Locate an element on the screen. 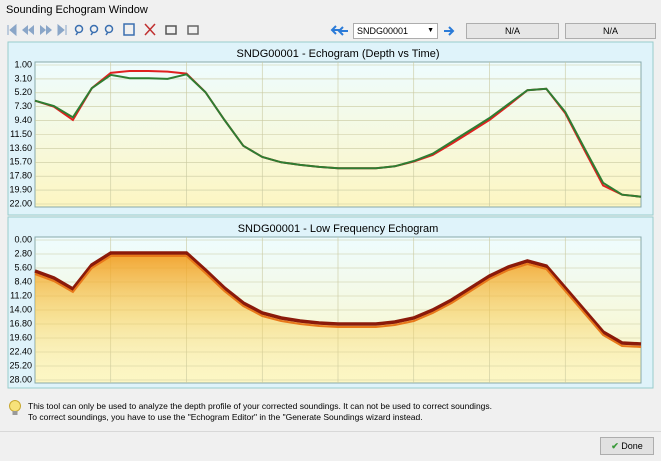 The height and width of the screenshot is (461, 661). y-tick-label: 17.80 is located at coordinates (20, 176).